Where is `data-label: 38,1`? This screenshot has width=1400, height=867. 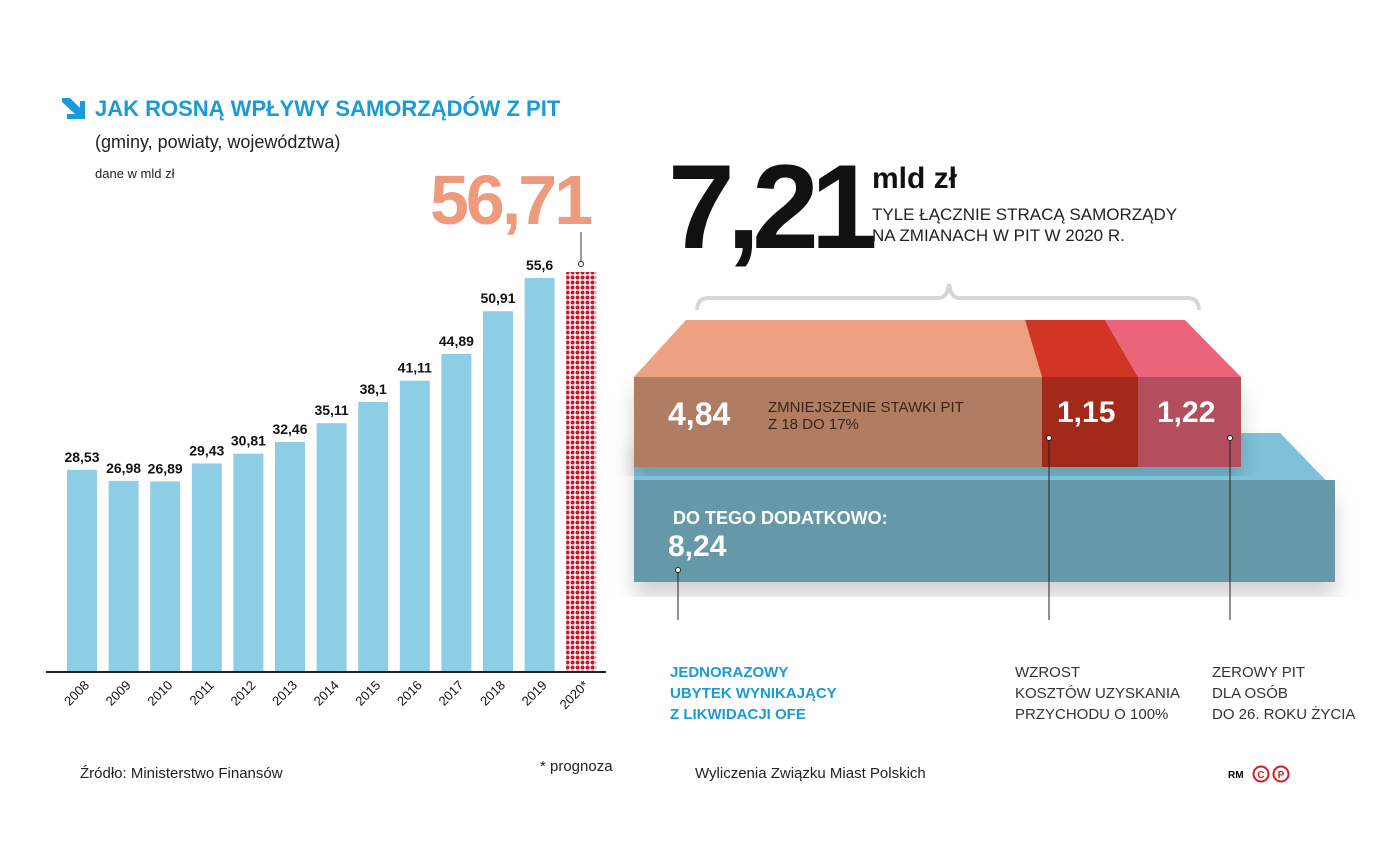 data-label: 38,1 is located at coordinates (373, 389).